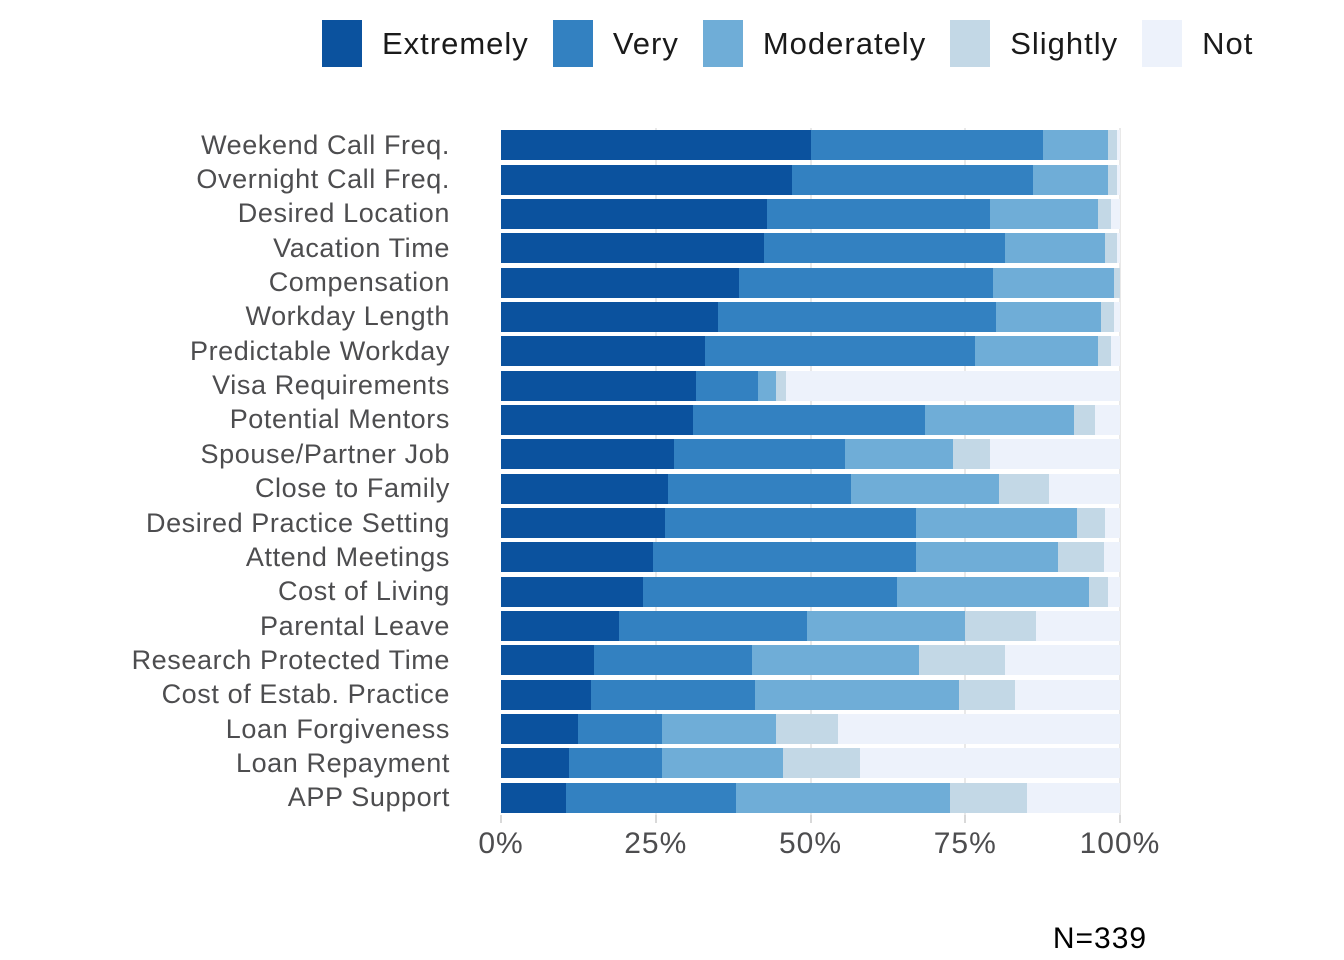  What do you see at coordinates (305, 694) in the screenshot?
I see `row-label: Cost of Estab. Practice` at bounding box center [305, 694].